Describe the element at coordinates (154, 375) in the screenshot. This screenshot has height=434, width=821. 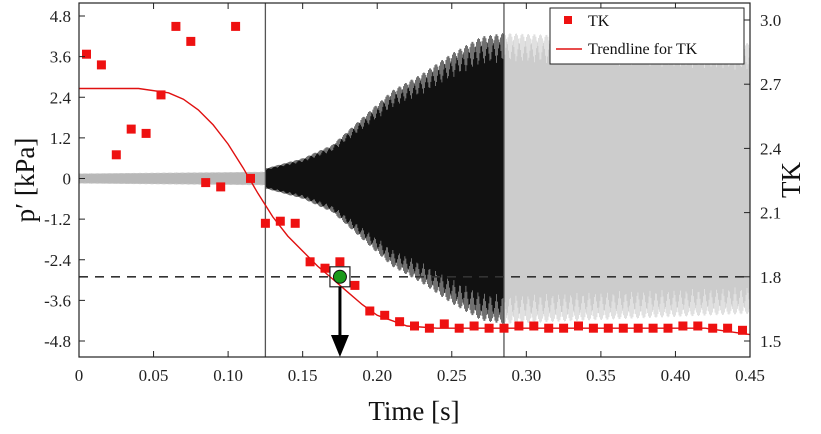
I see `x-tick-label: 0.05` at that location.